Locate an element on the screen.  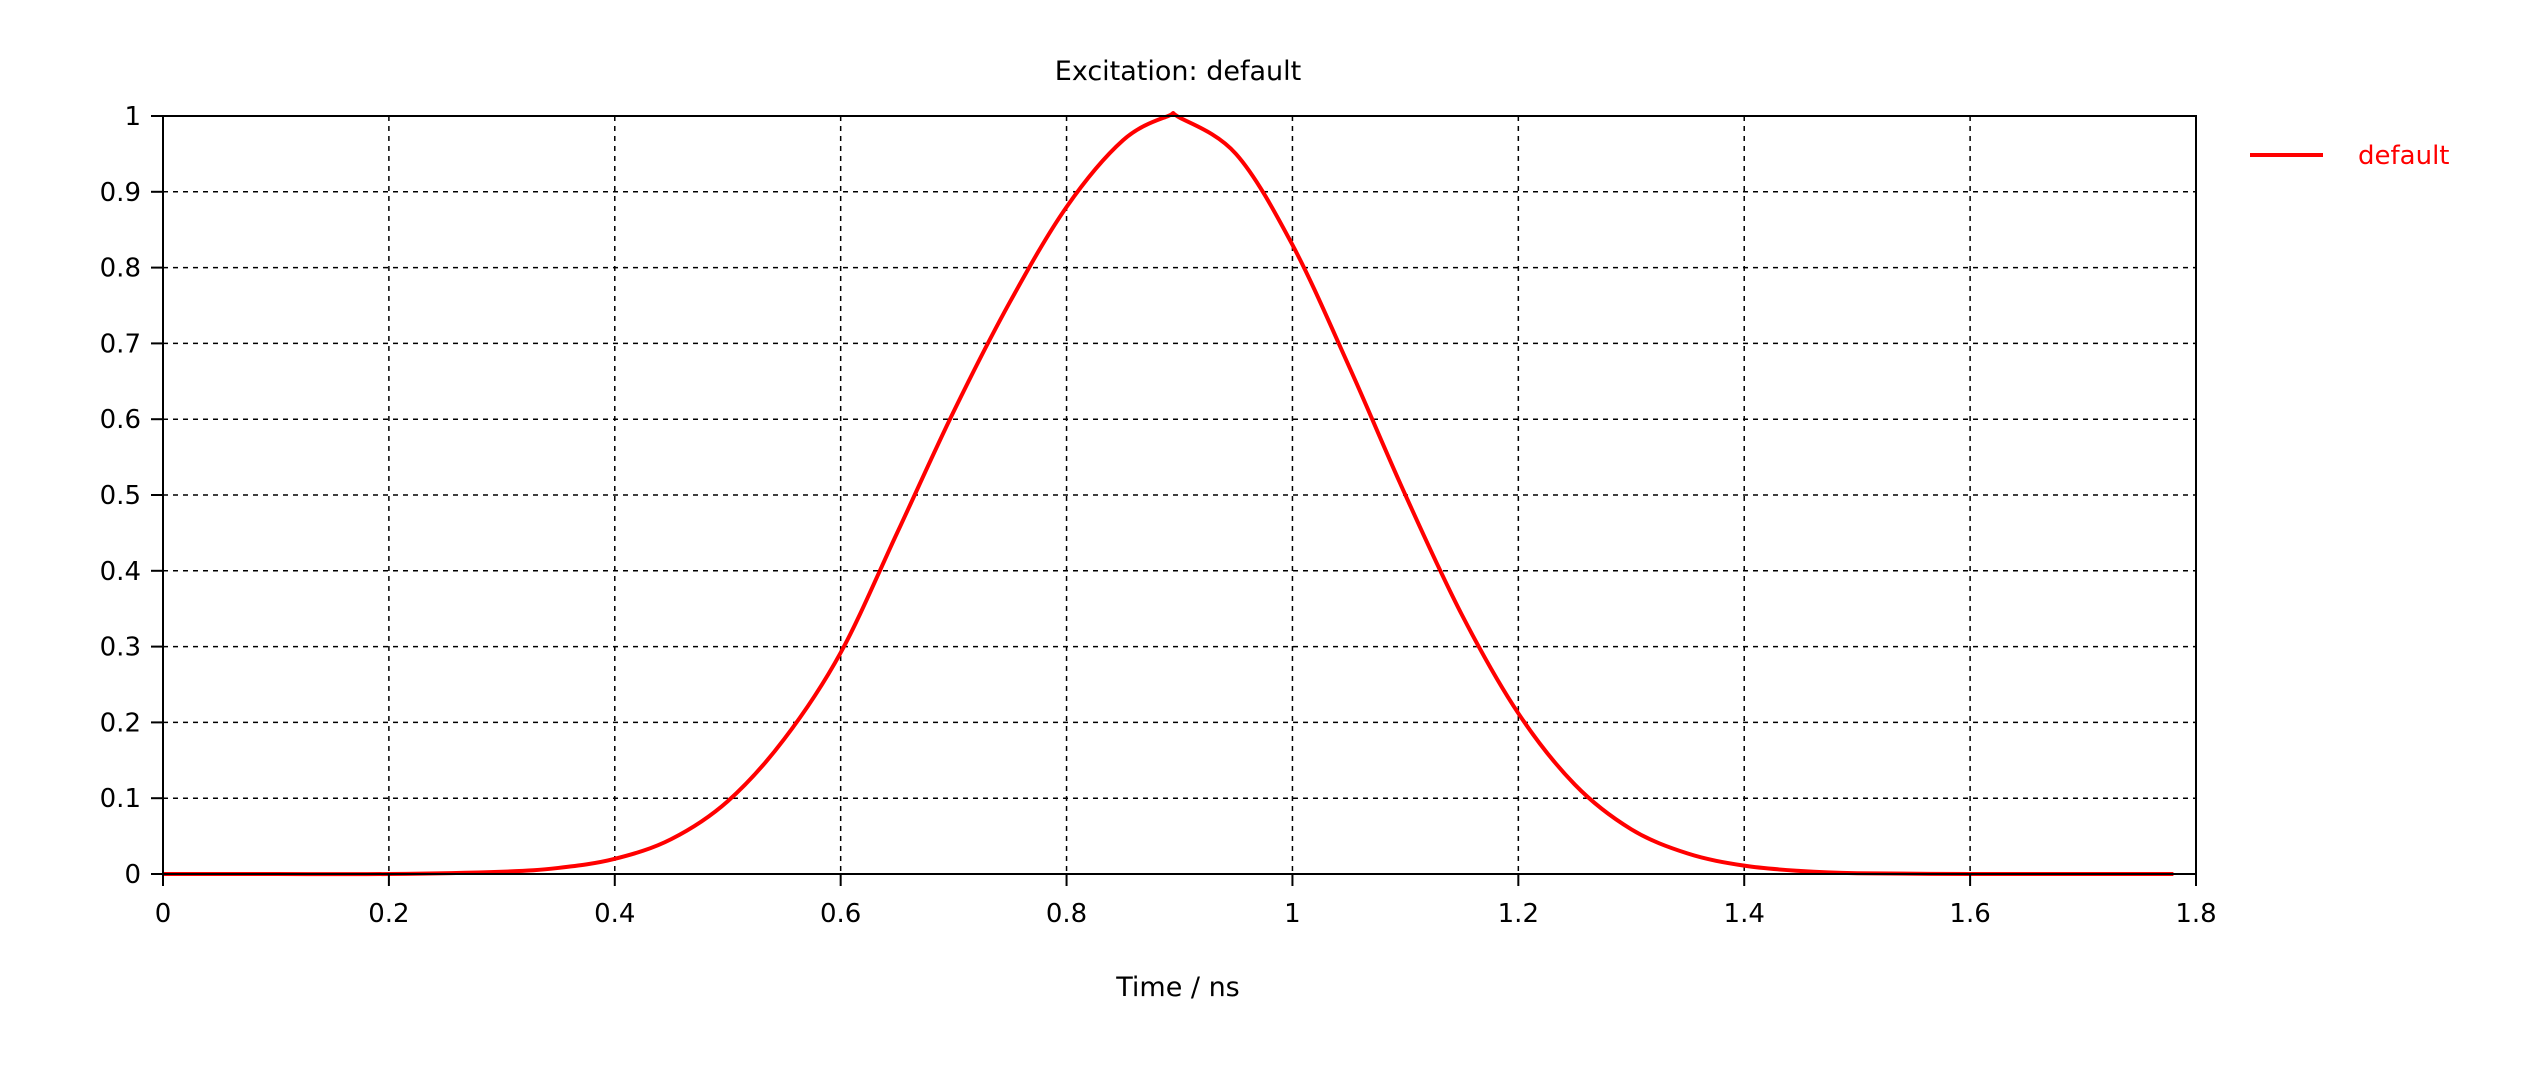
legend: default is located at coordinates (2349, 156).